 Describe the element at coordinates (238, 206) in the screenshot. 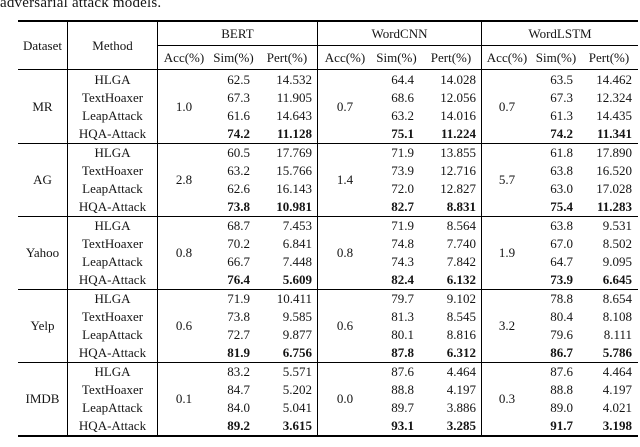

I see `sim-value-best: 73.8` at that location.